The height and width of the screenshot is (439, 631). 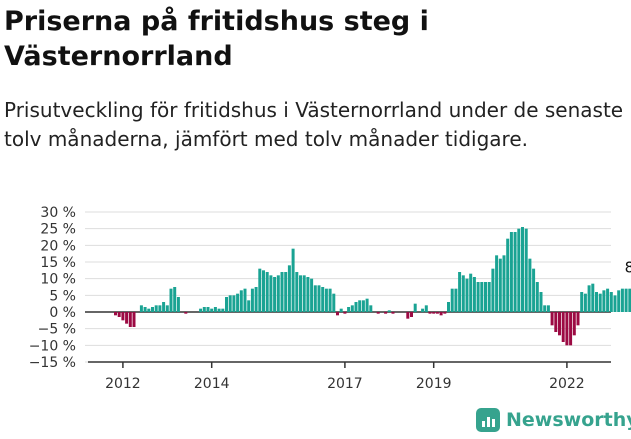 What do you see at coordinates (58, 263) in the screenshot?
I see `y-tick-label: 15 %` at bounding box center [58, 263].